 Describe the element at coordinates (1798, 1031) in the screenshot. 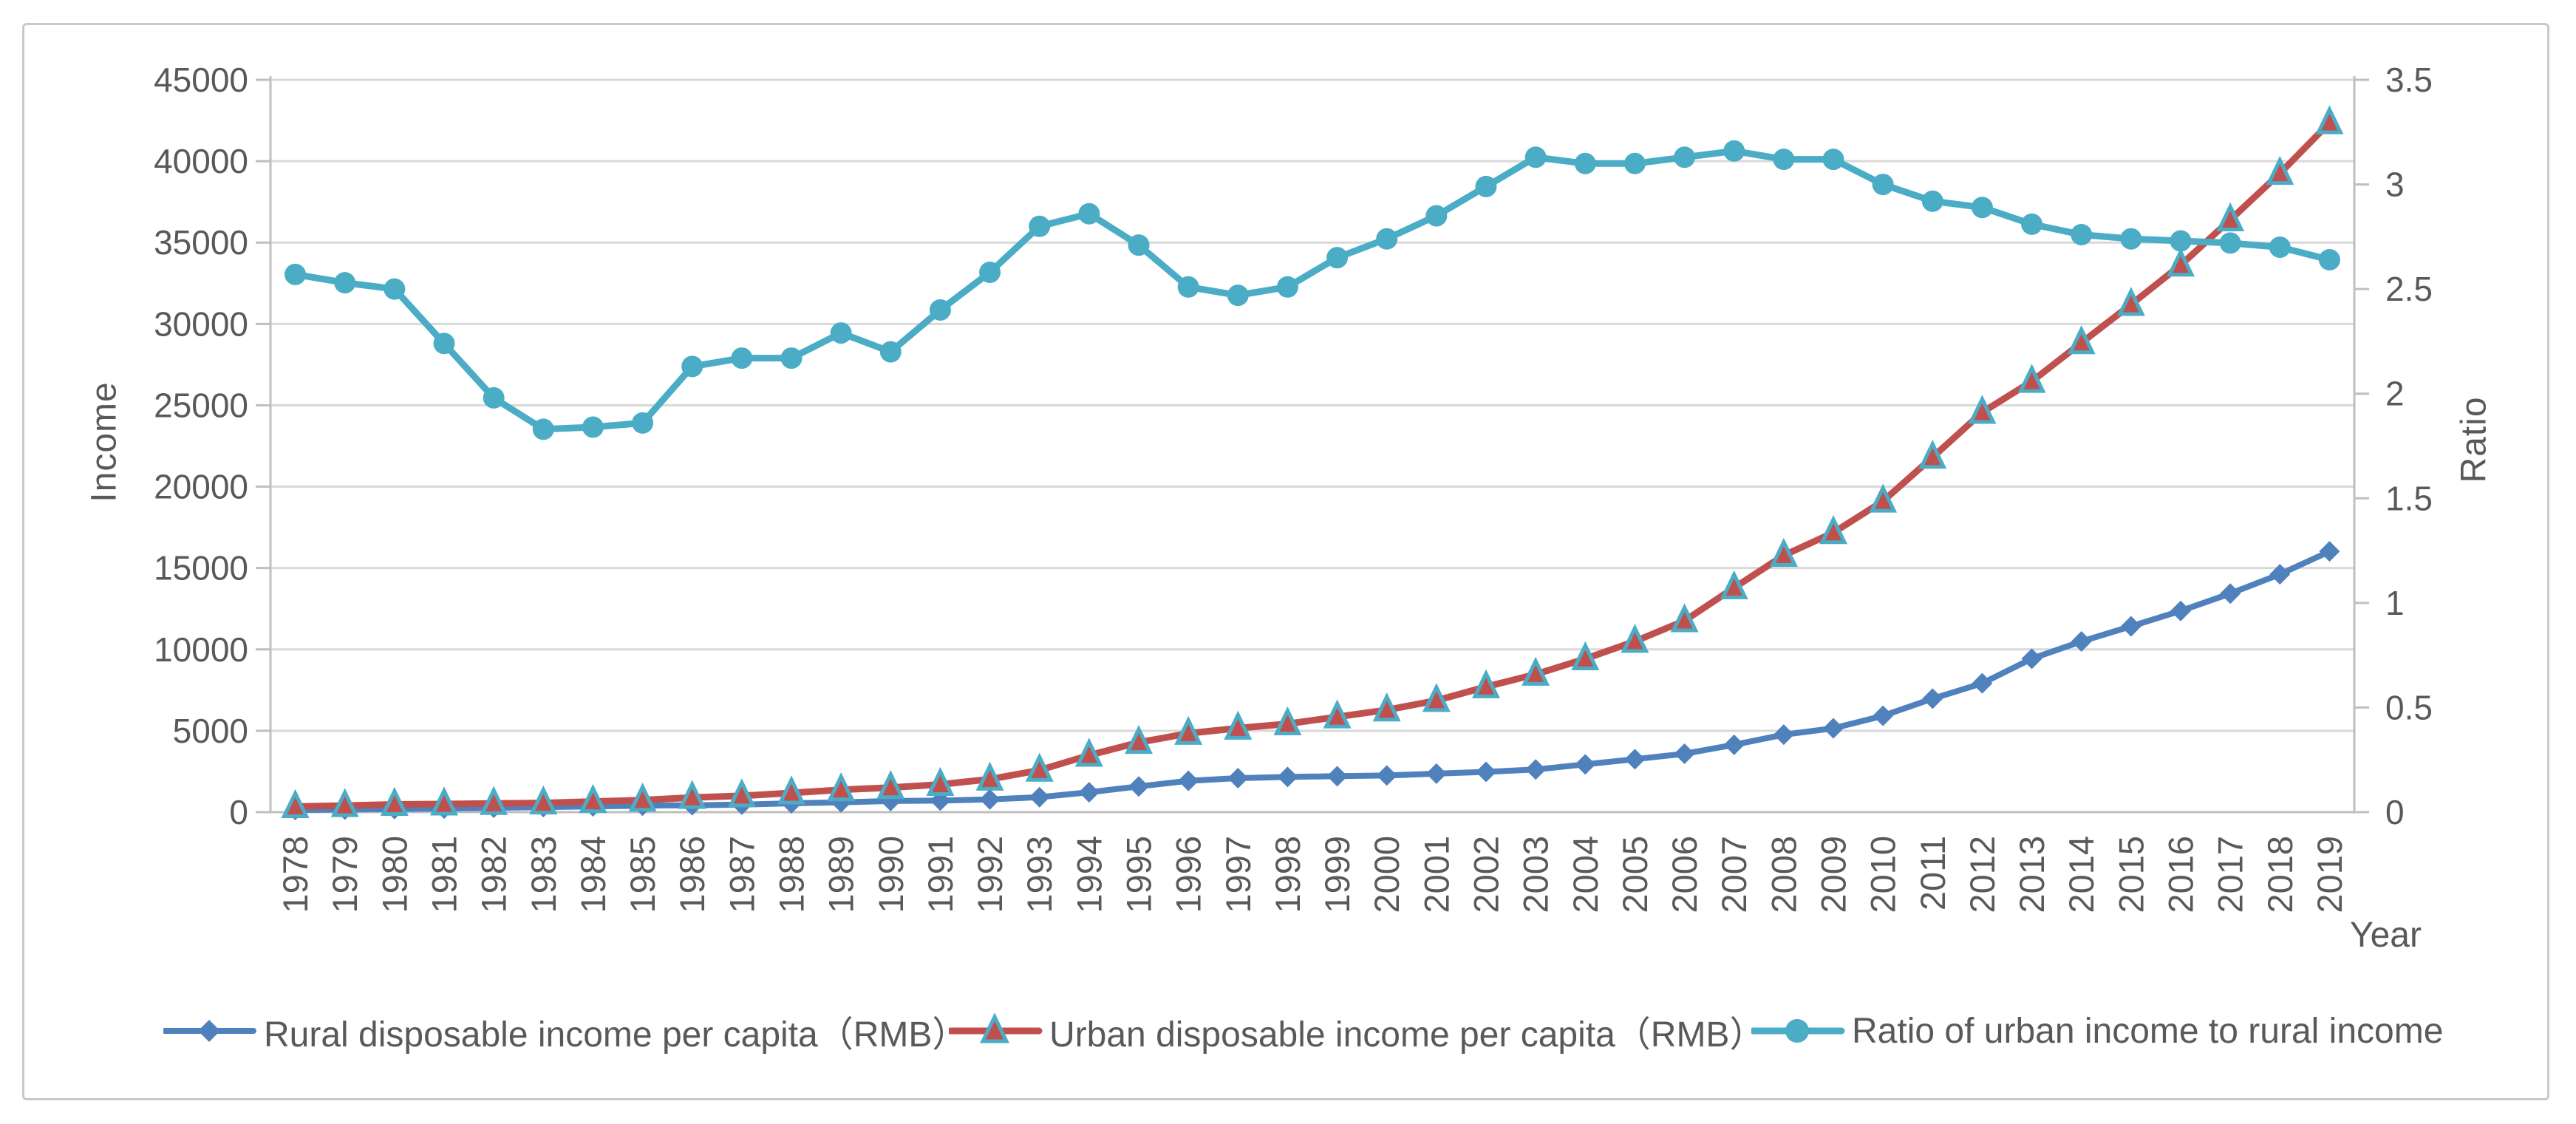

I see `legend-marker-ratio-circle-icon` at that location.